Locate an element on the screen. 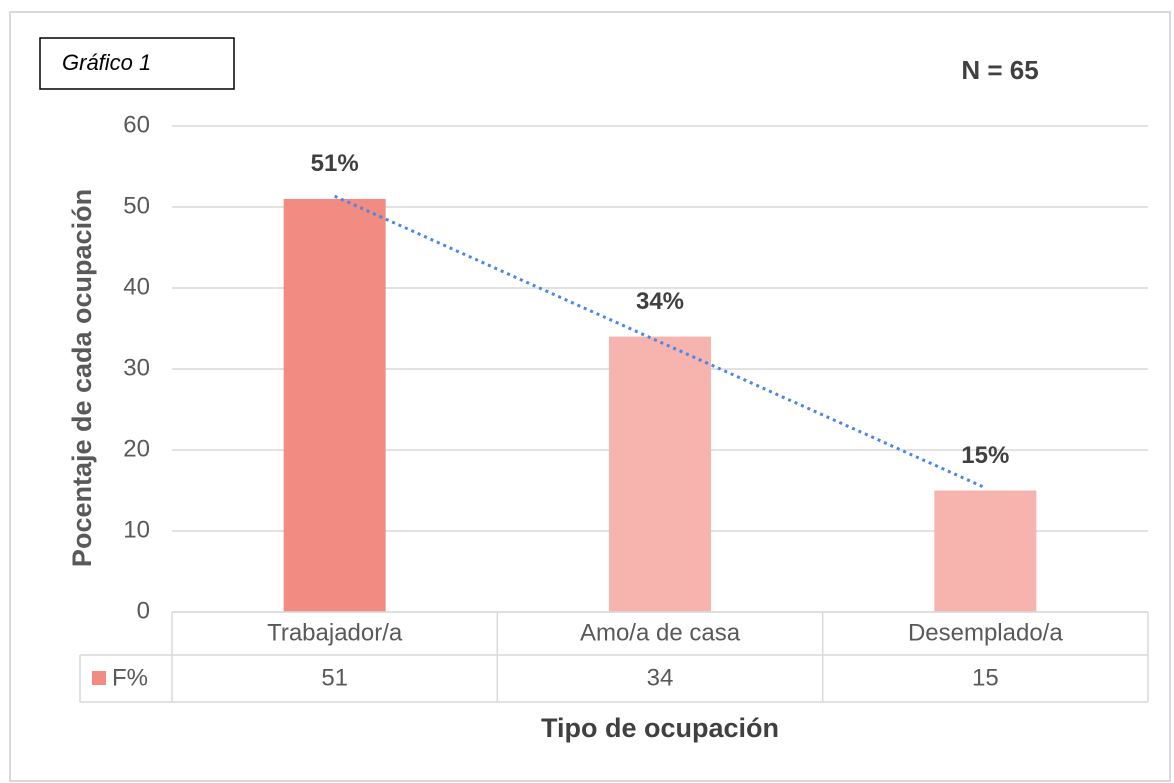  legend-label: F% is located at coordinates (130, 677).